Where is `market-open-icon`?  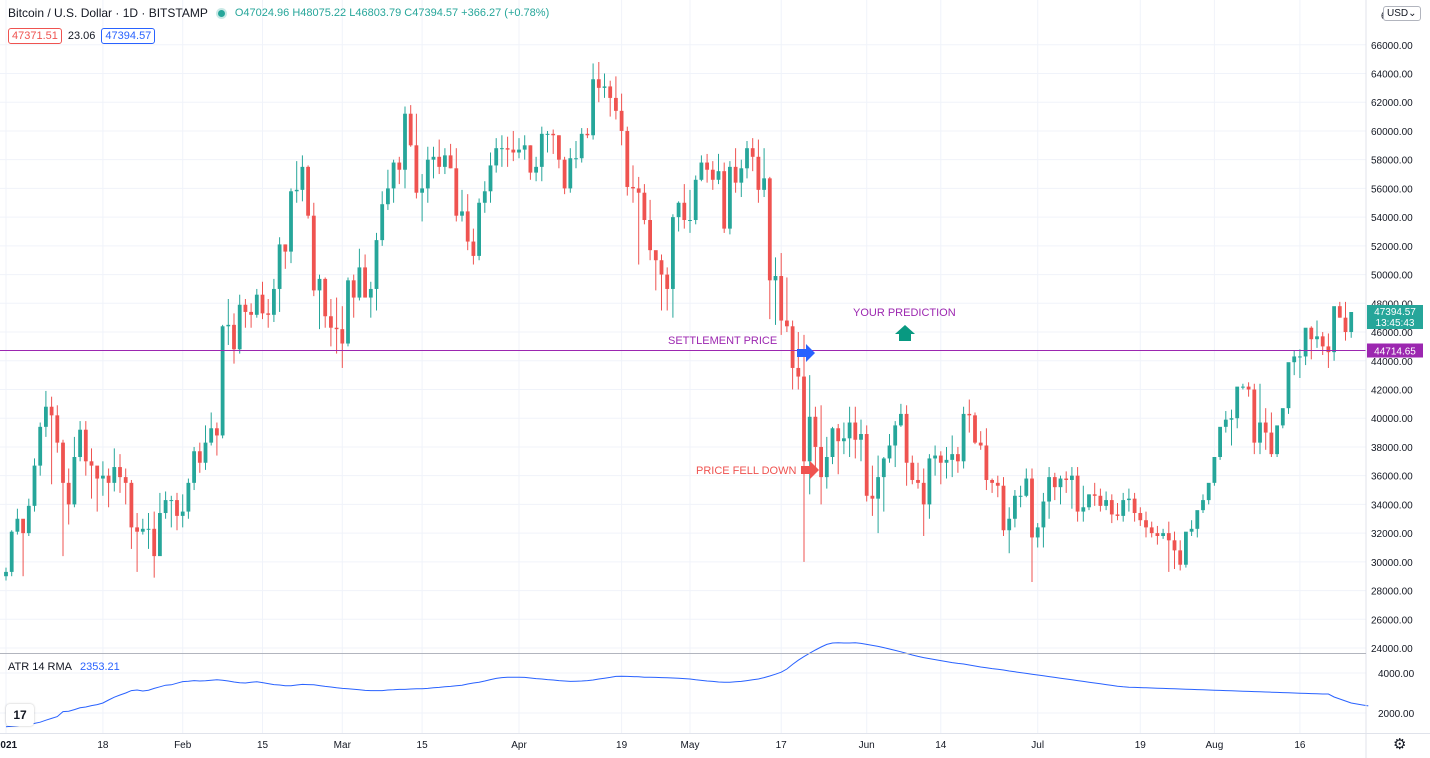 market-open-icon is located at coordinates (221, 13).